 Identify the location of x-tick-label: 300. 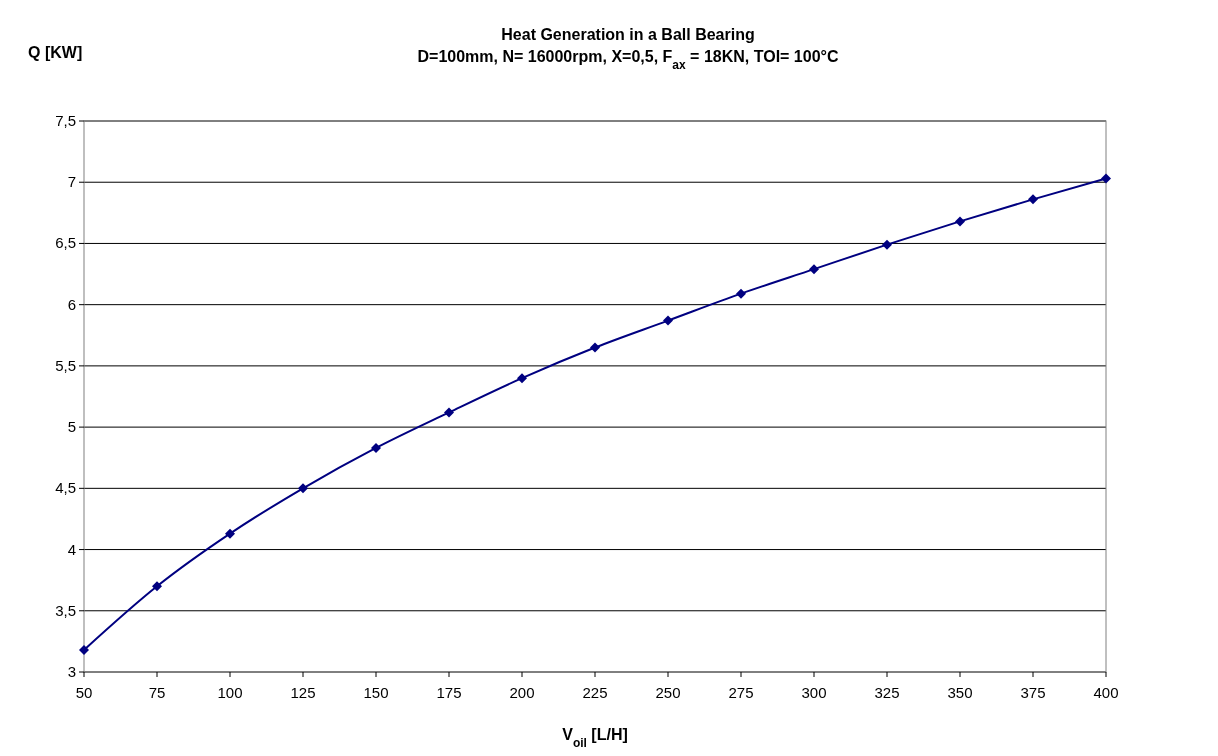
(814, 692).